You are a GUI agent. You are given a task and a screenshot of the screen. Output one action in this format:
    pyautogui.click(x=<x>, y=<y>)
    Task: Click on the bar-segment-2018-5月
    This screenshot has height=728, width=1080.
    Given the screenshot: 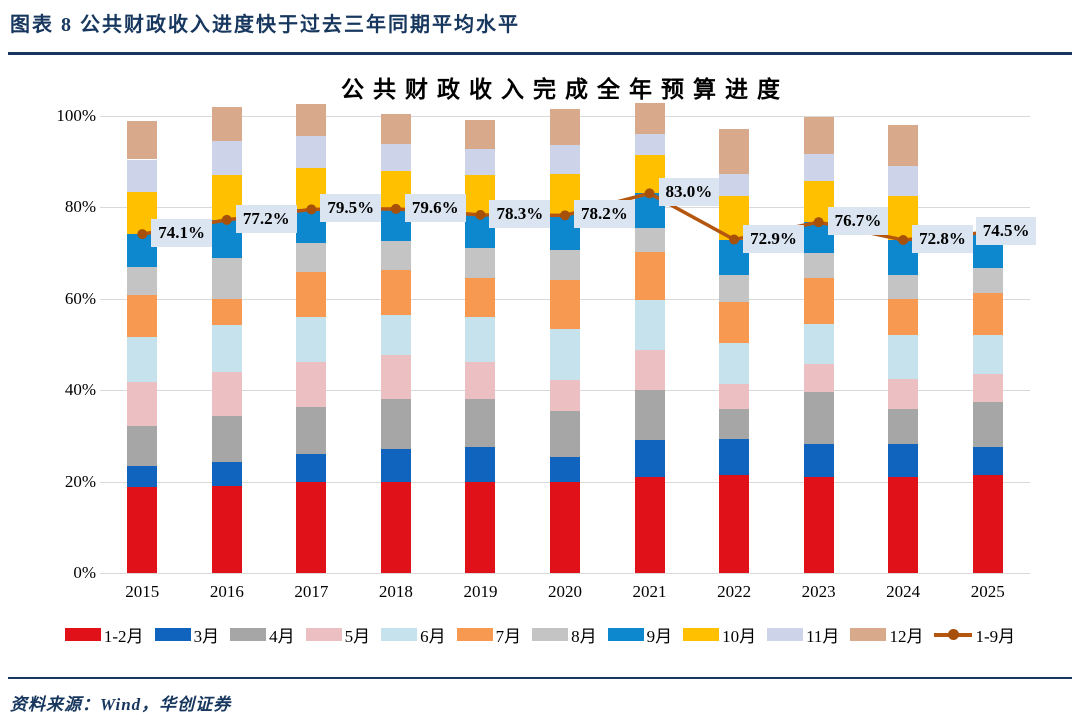 What is the action you would take?
    pyautogui.click(x=395, y=377)
    